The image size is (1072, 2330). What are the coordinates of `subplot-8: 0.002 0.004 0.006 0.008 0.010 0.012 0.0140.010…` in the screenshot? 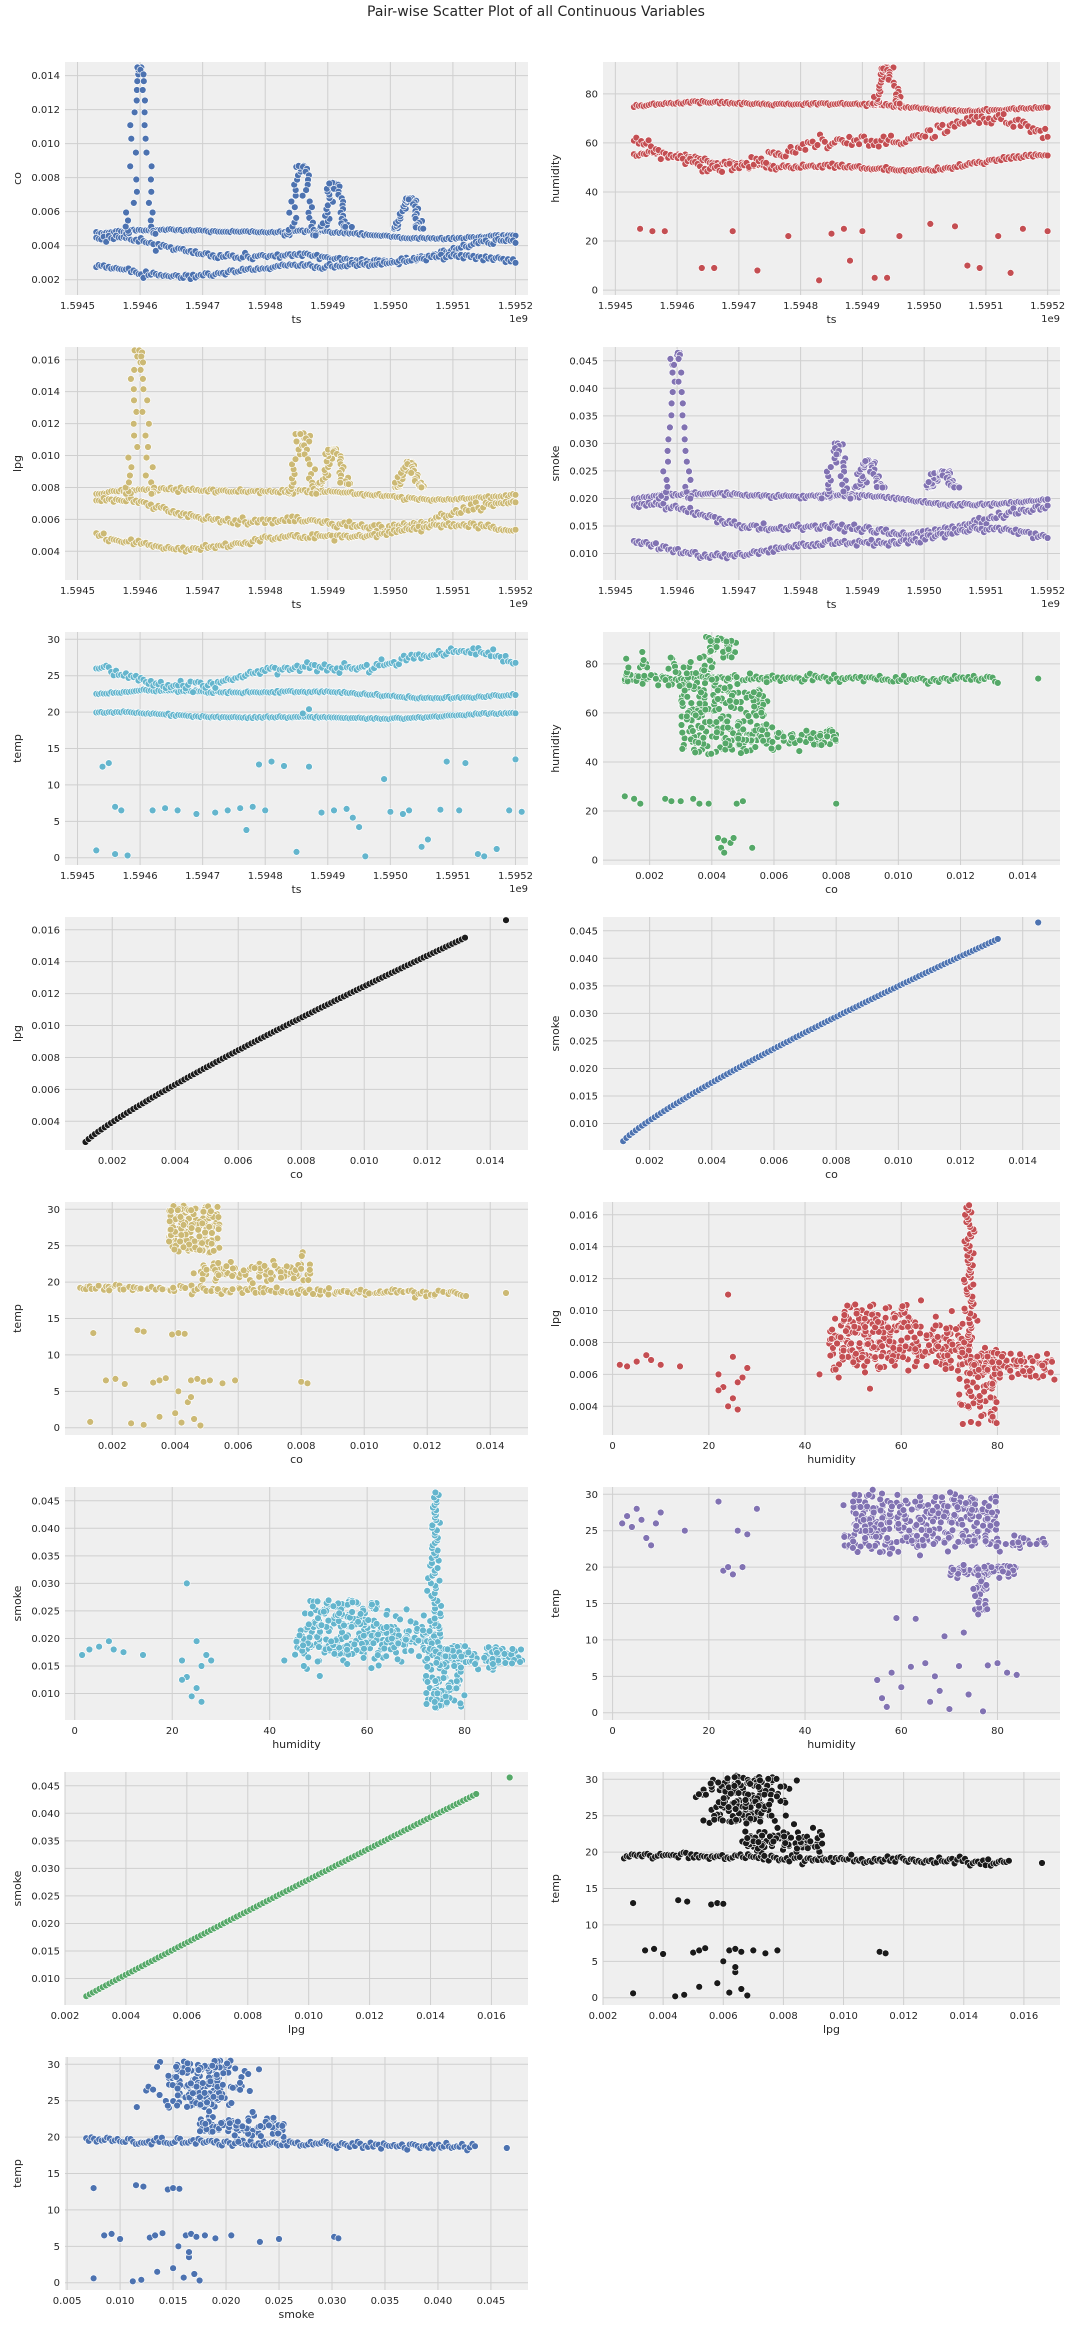 It's located at (804, 1049).